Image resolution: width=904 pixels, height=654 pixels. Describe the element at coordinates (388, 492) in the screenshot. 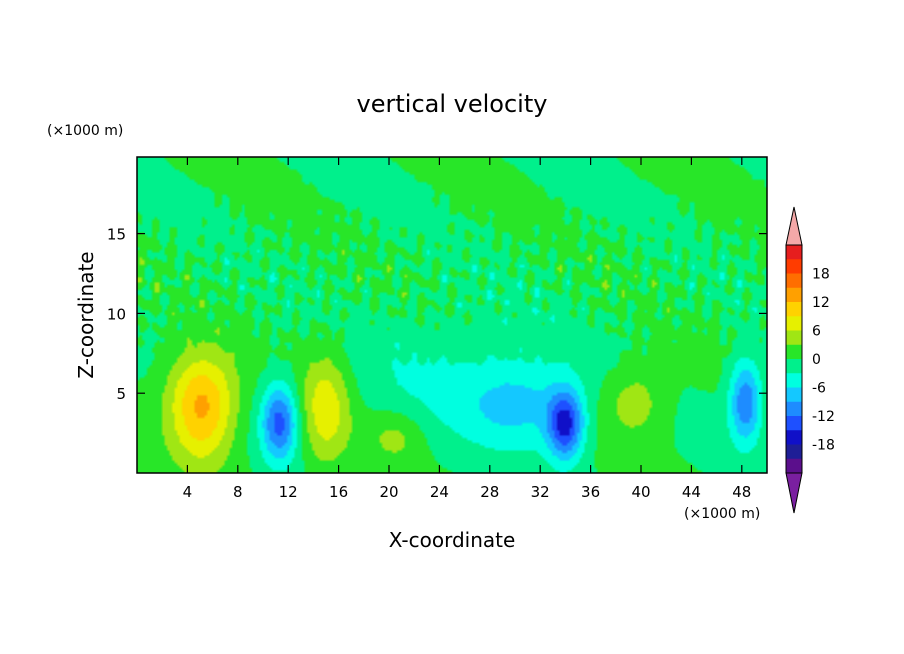

I see `x-tick-label: 20` at that location.